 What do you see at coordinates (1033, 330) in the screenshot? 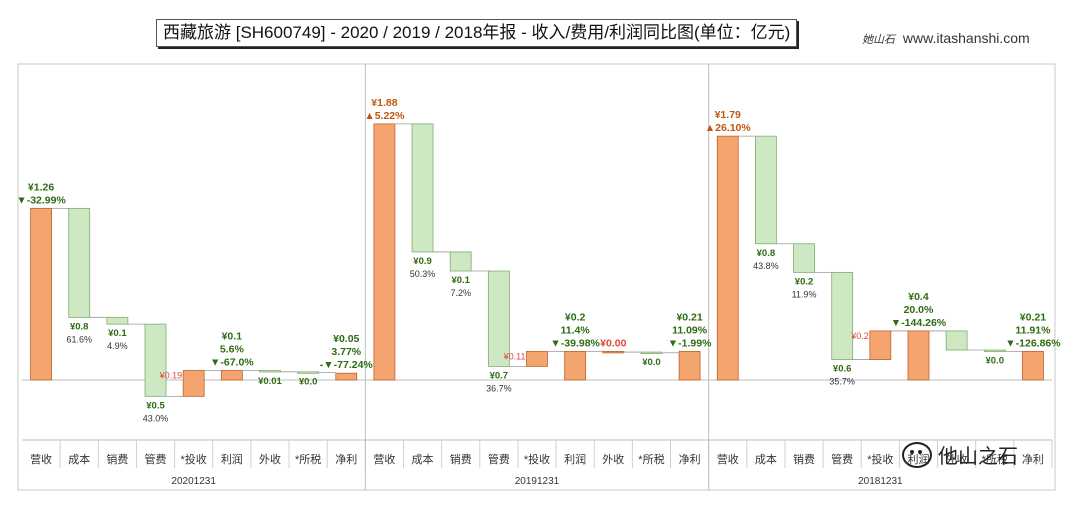
I see `data-label: 11.91%` at bounding box center [1033, 330].